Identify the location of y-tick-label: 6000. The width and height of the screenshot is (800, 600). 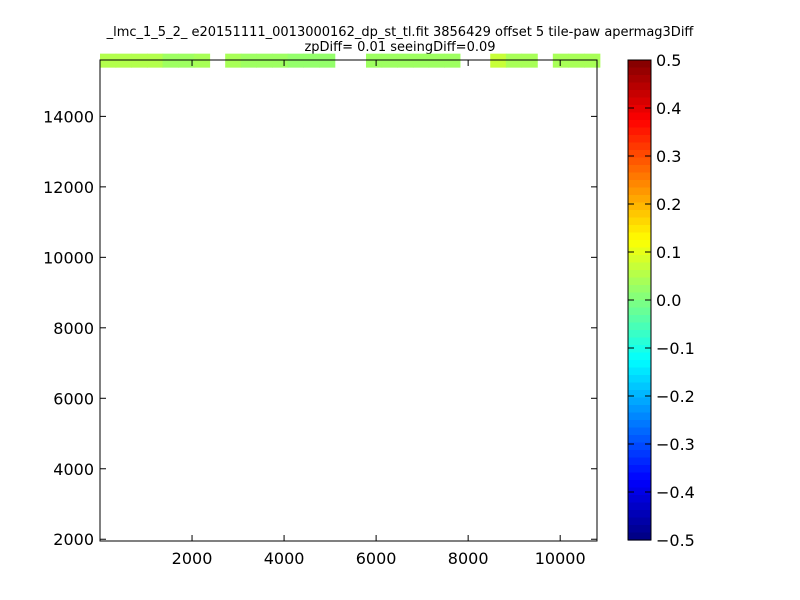
(73, 398).